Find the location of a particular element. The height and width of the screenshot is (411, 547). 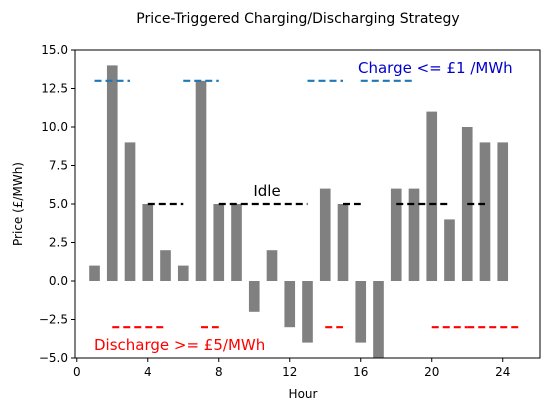

y-axis-label: Price (£/MWh) is located at coordinates (18, 204).